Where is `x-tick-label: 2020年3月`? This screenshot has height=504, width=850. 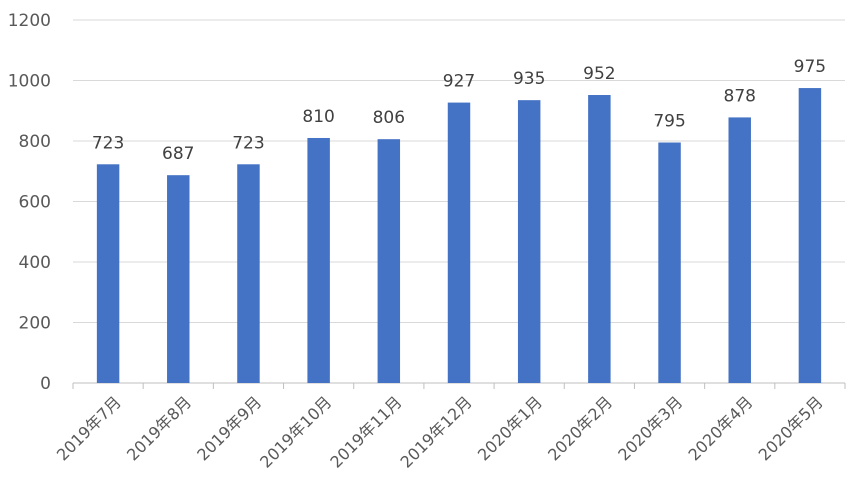 x-tick-label: 2020年3月 is located at coordinates (650, 428).